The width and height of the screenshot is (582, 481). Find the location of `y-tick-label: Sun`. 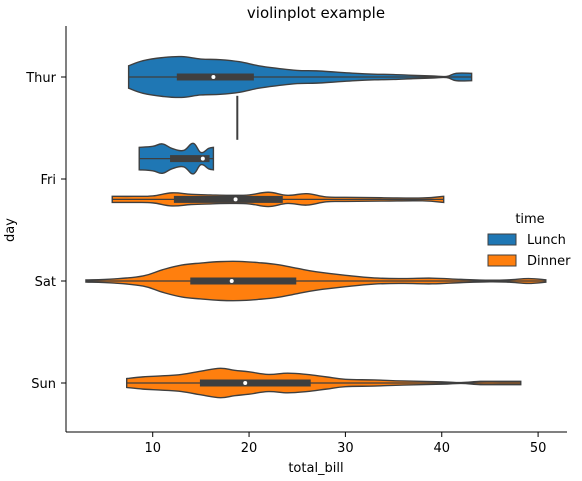

y-tick-label: Sun is located at coordinates (43, 384).